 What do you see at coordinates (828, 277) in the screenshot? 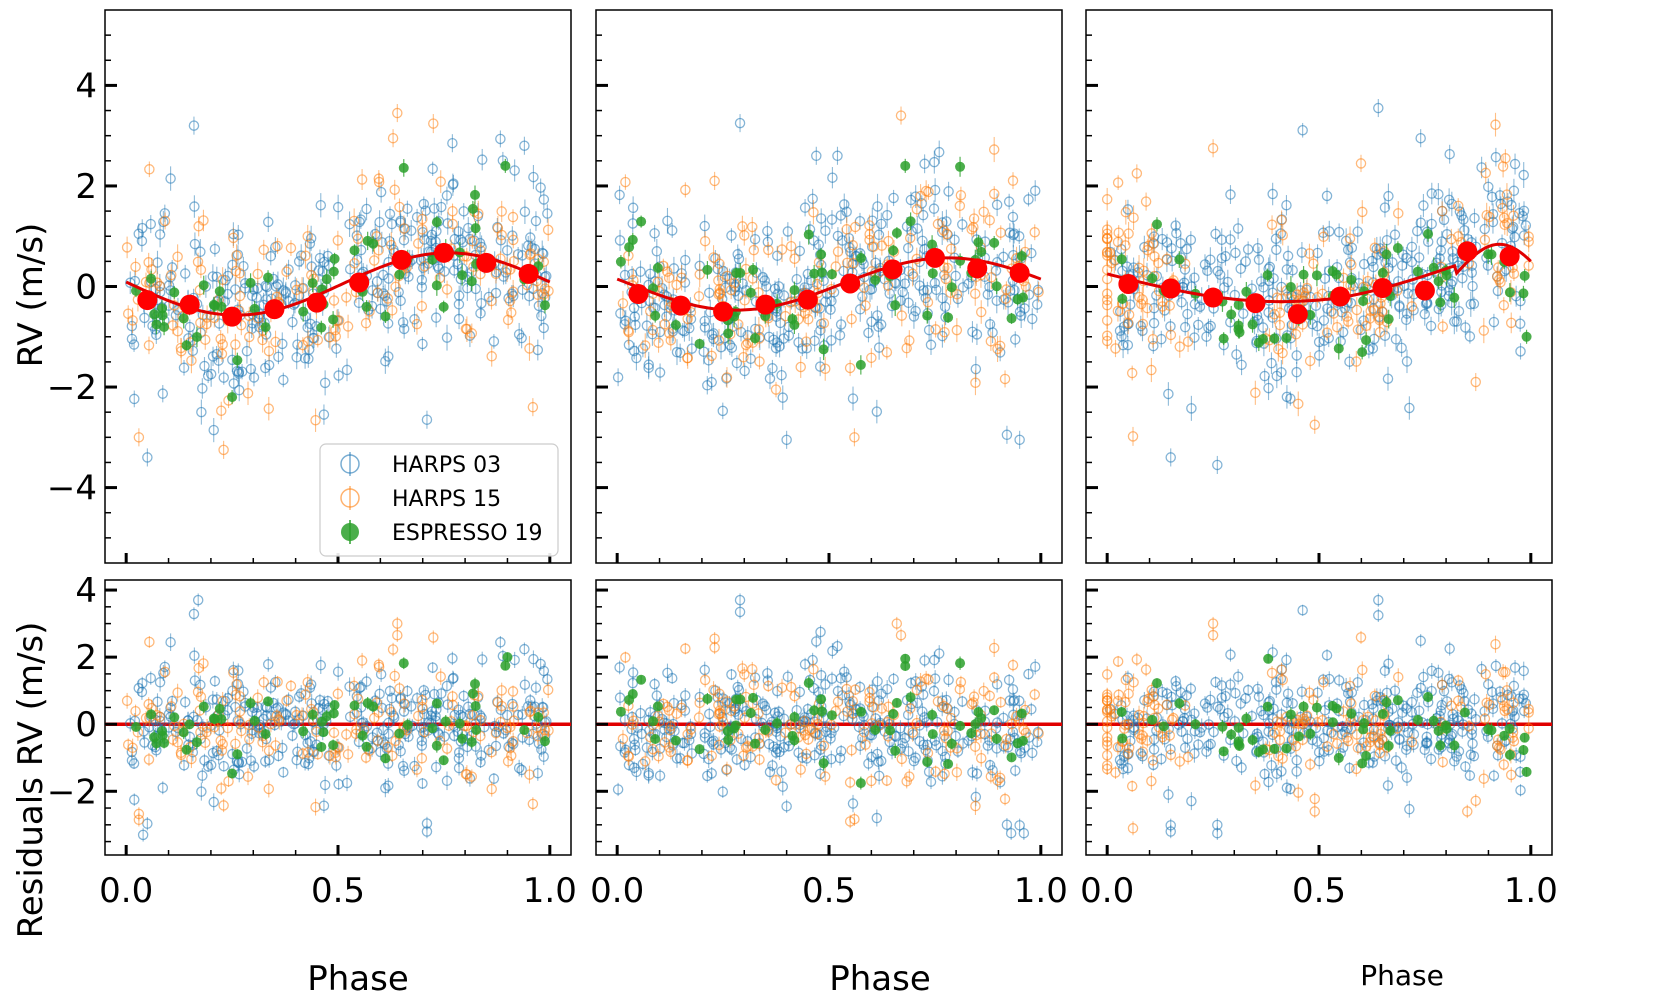
I see `panel-2-top-data` at bounding box center [828, 277].